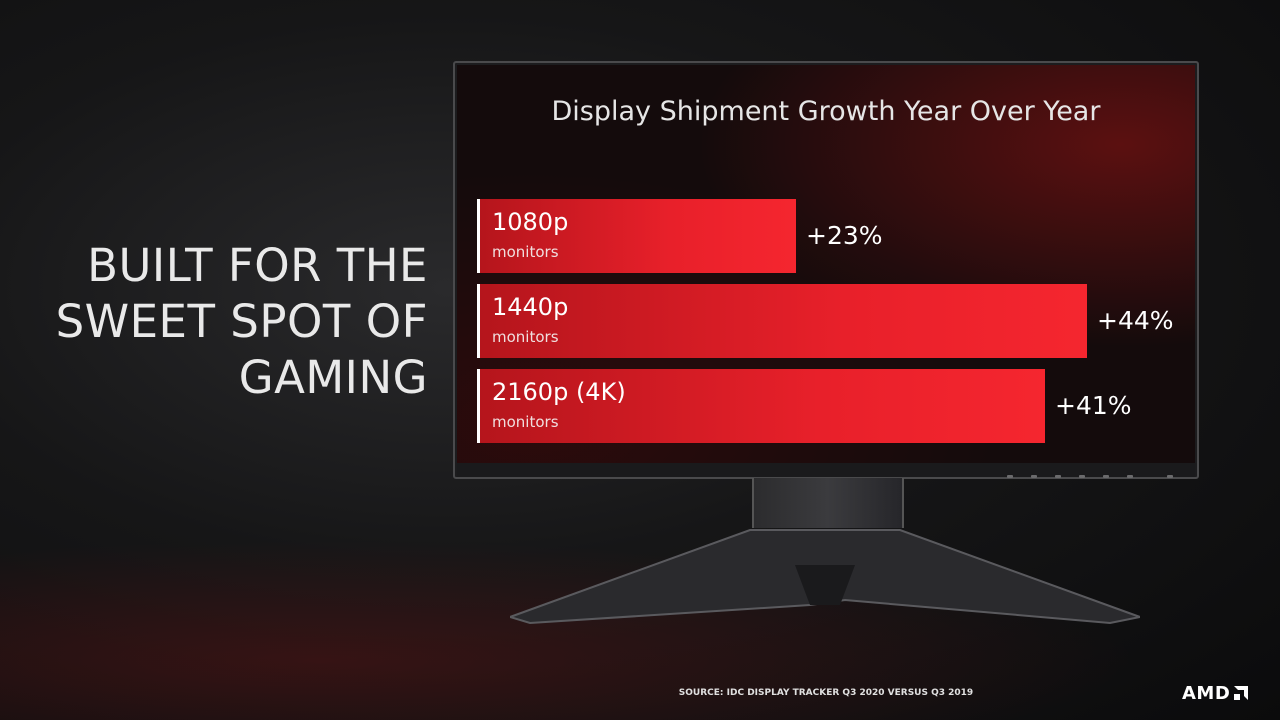 Image resolution: width=1280 pixels, height=720 pixels. What do you see at coordinates (826, 470) in the screenshot?
I see `monitor-chin` at bounding box center [826, 470].